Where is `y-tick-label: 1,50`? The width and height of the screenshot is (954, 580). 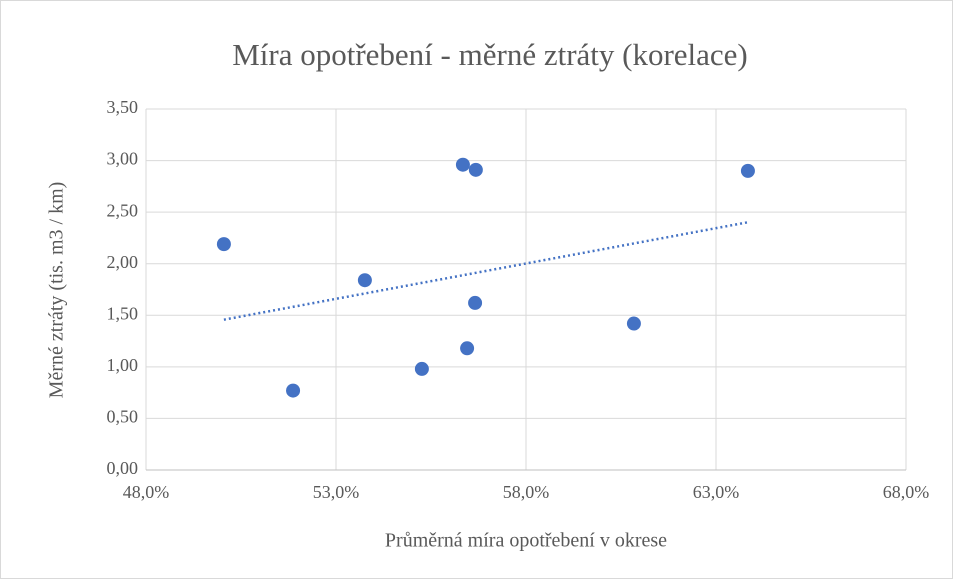 y-tick-label: 1,50 is located at coordinates (123, 313).